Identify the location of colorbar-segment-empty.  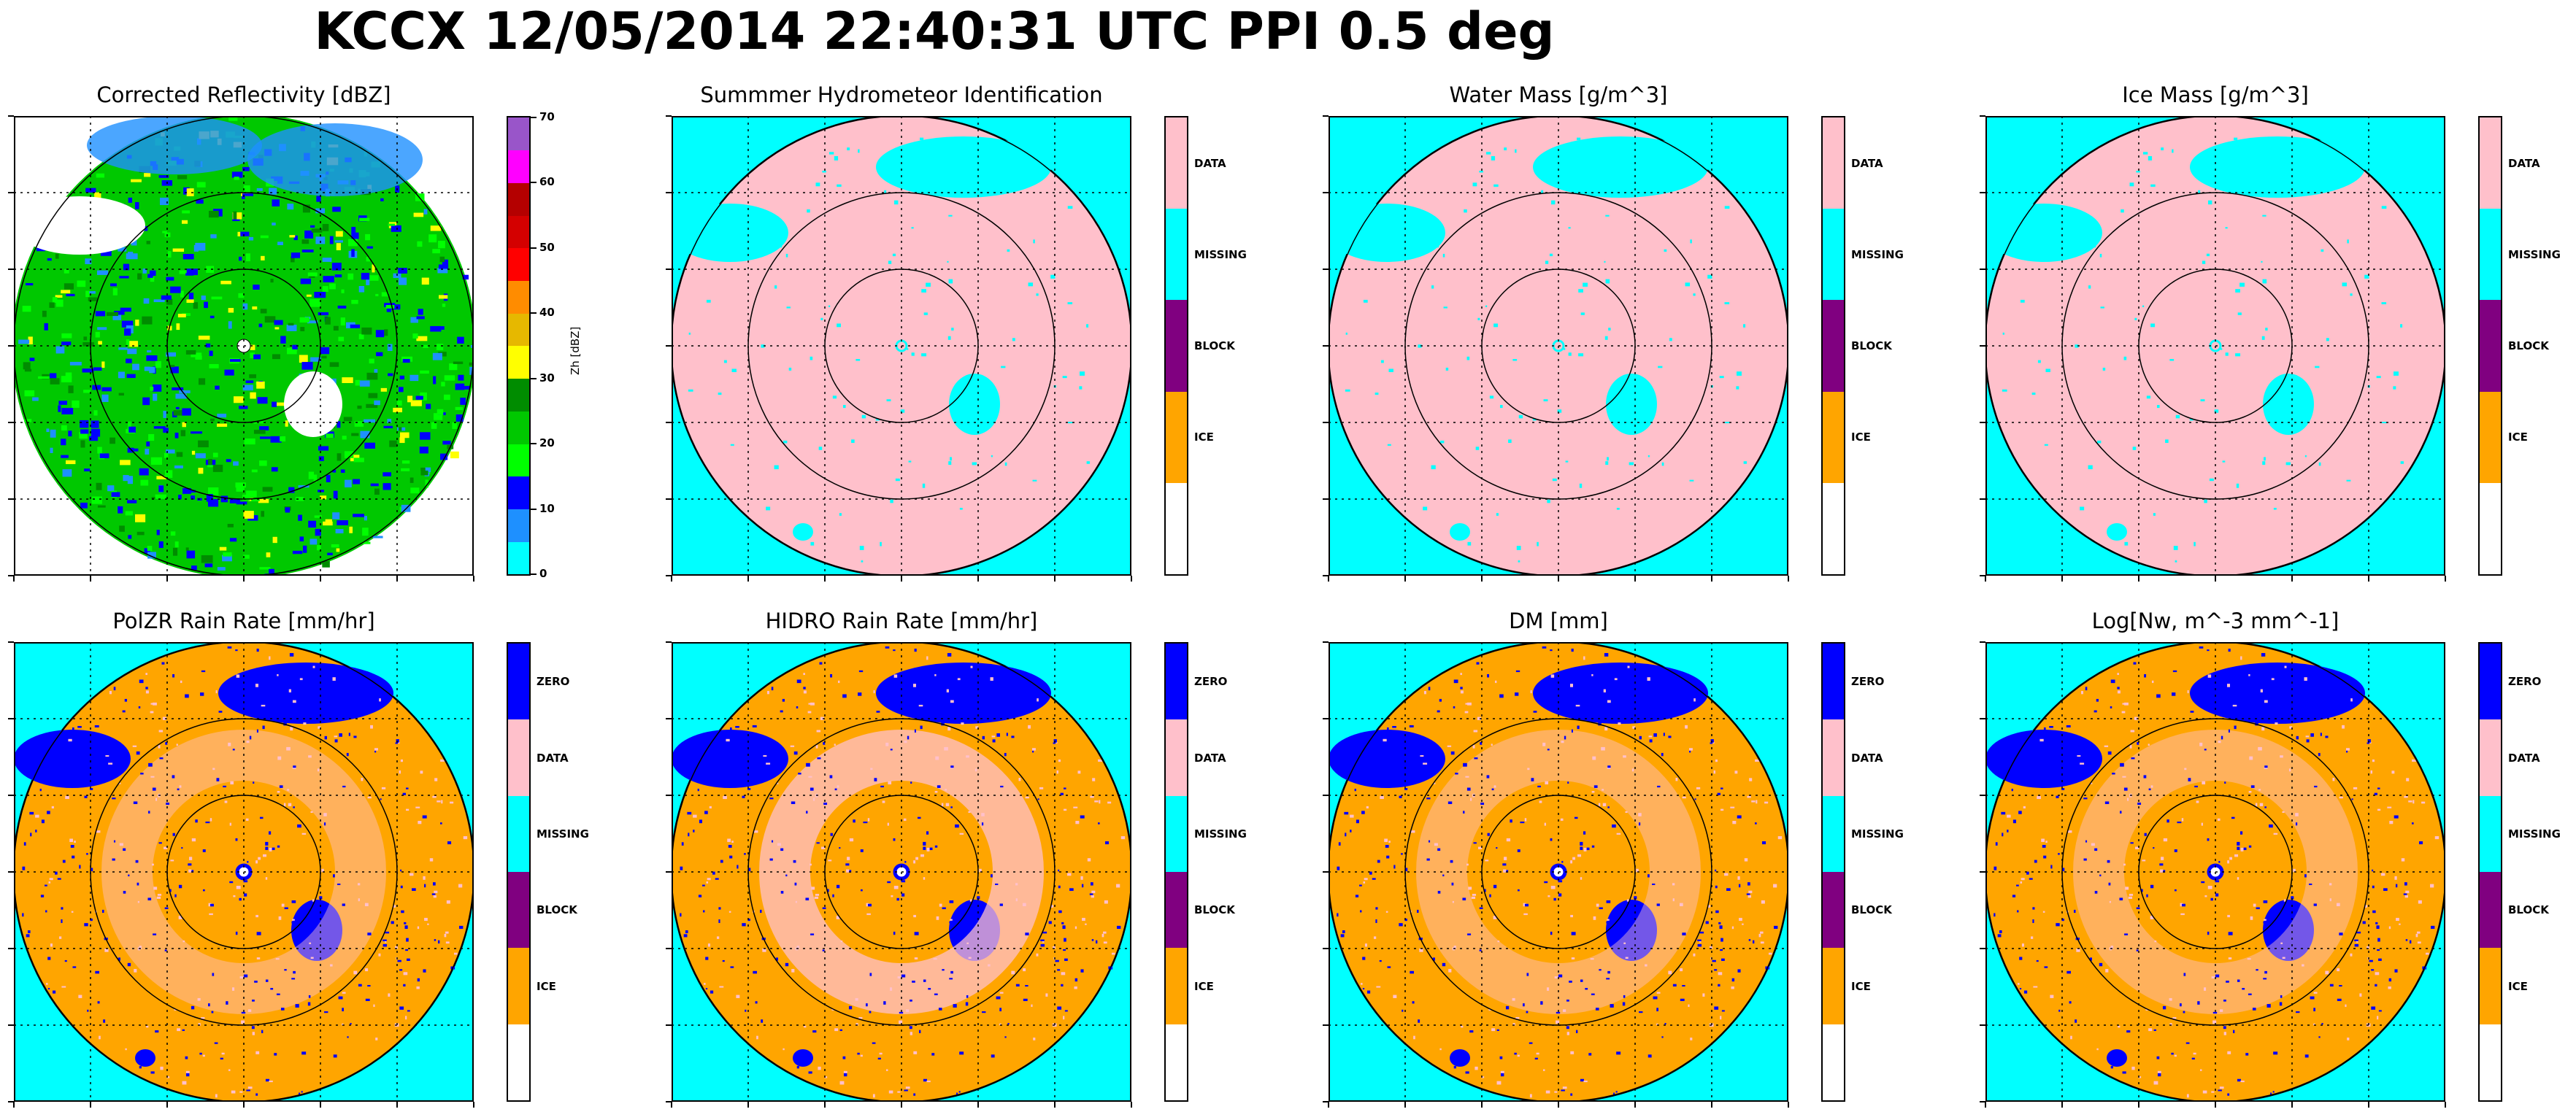
(2490, 1062).